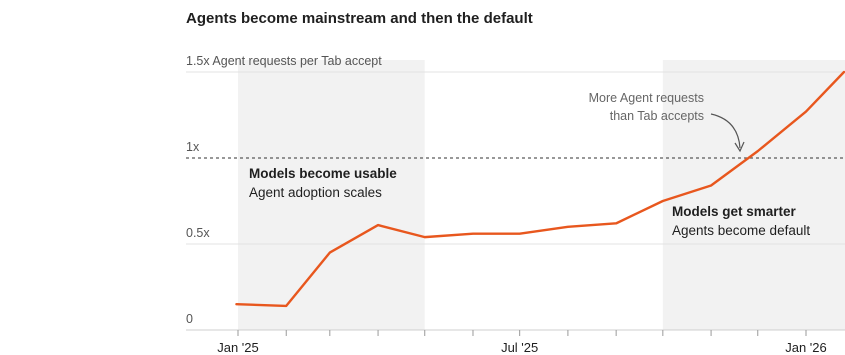  I want to click on x-axis: Jan '25 Jul '25 Jan '26, so click(515, 342).